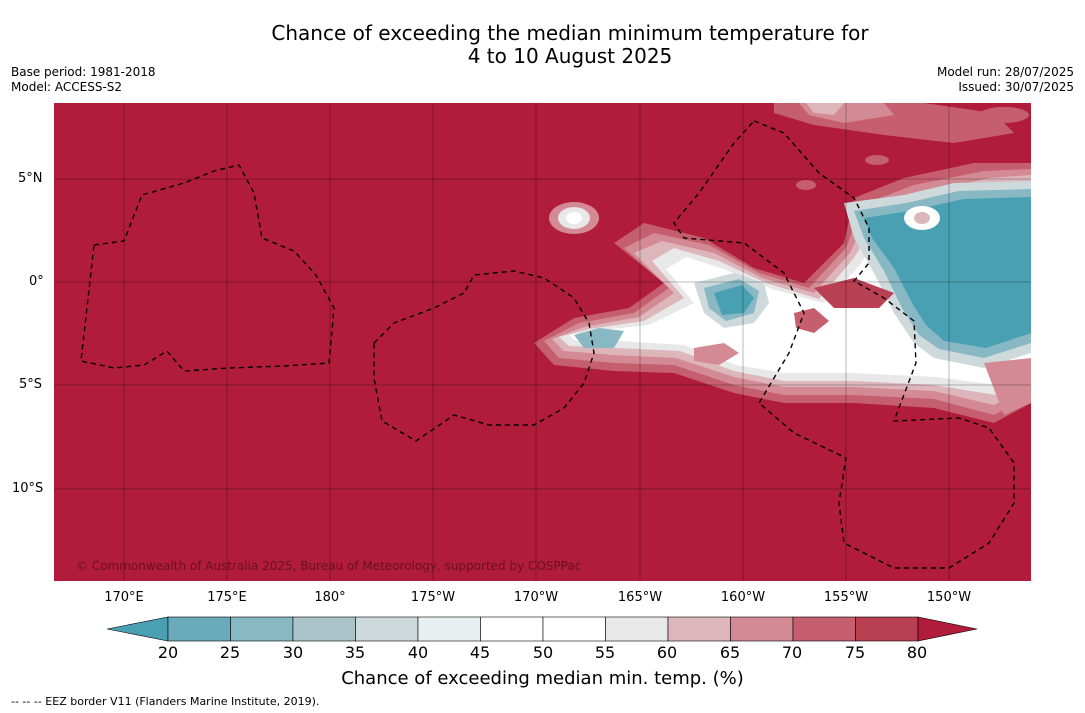 Image resolution: width=1085 pixels, height=713 pixels. I want to click on lat-label-5s: 5°S, so click(31, 384).